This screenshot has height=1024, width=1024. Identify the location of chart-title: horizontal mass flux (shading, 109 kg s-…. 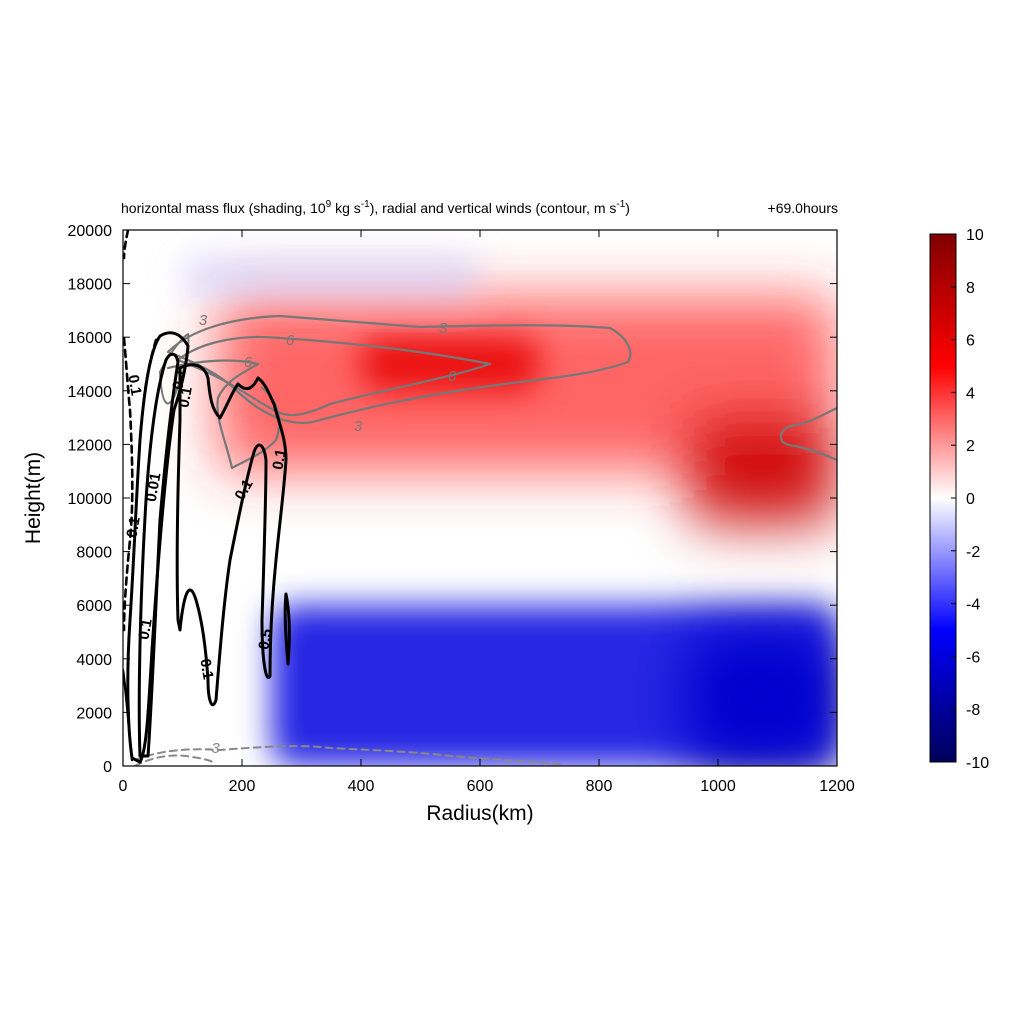
(375, 207).